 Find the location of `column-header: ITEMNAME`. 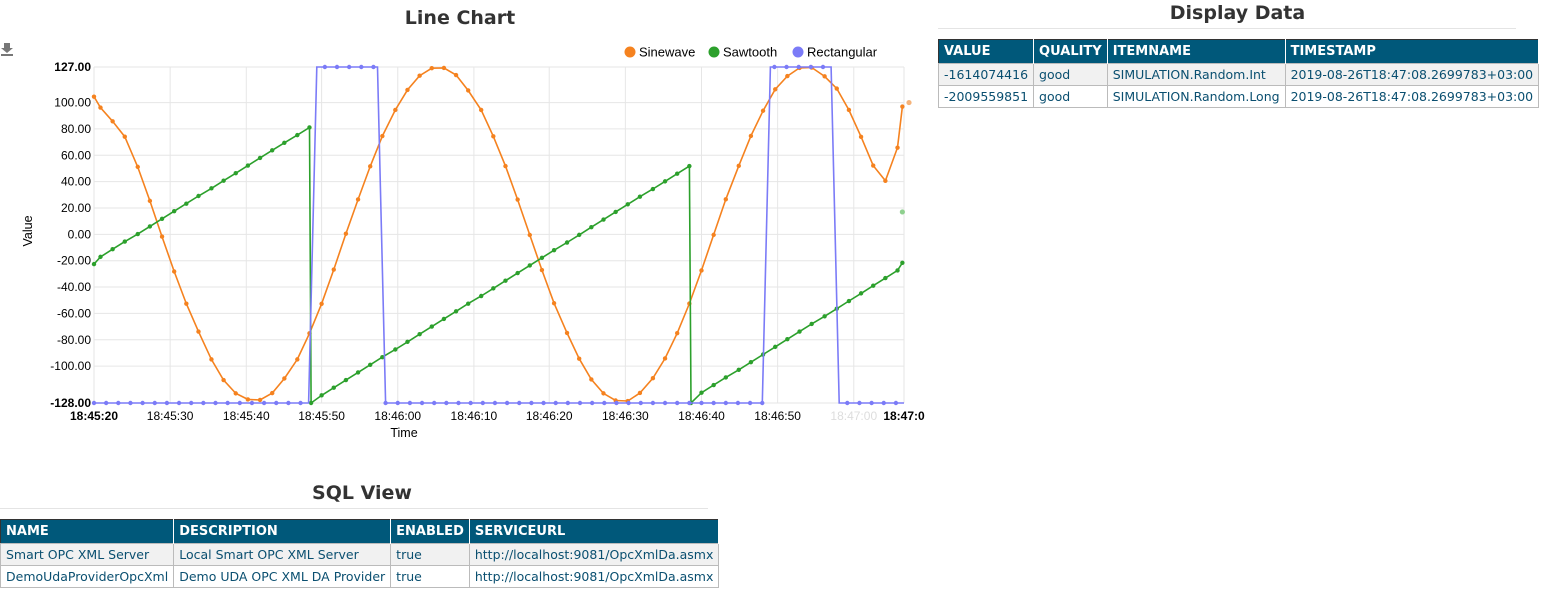

column-header: ITEMNAME is located at coordinates (1196, 51).